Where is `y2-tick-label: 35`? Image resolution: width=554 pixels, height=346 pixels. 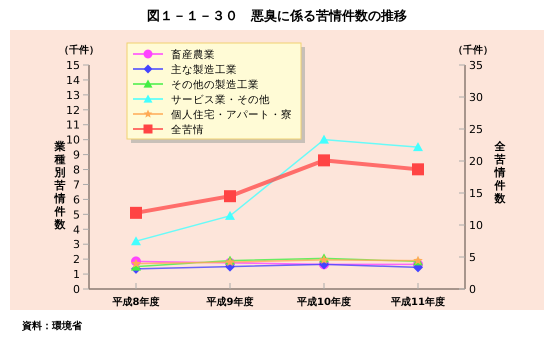 y2-tick-label: 35 is located at coordinates (476, 65).